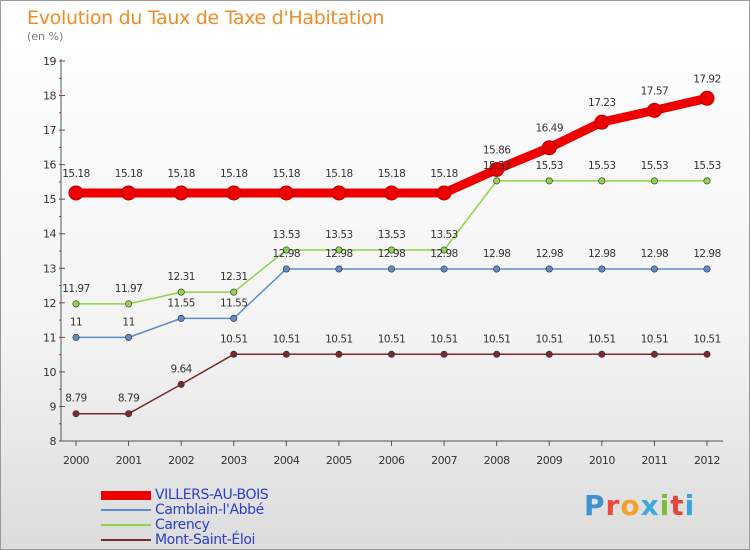 This screenshot has width=750, height=550. What do you see at coordinates (155, 525) in the screenshot?
I see `legend-item: Carency` at bounding box center [155, 525].